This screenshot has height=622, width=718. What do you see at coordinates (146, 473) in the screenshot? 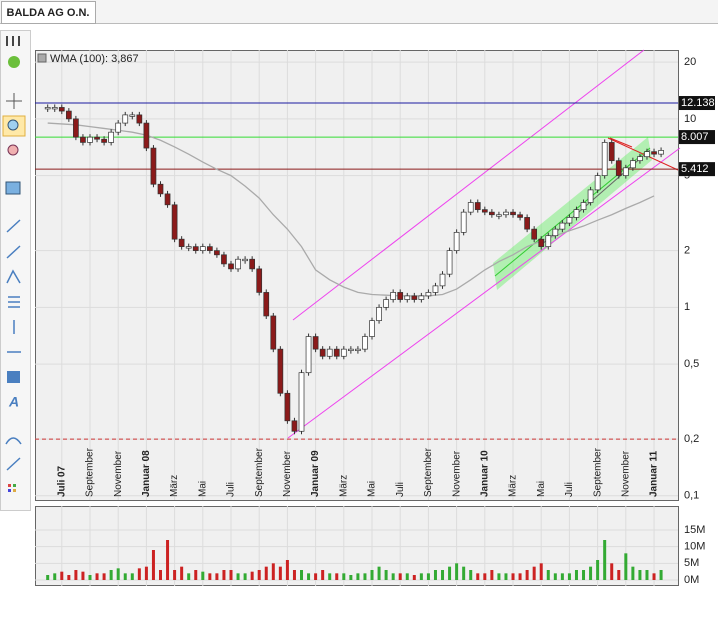
I see `x-tick-label: Januar 08` at bounding box center [146, 473].